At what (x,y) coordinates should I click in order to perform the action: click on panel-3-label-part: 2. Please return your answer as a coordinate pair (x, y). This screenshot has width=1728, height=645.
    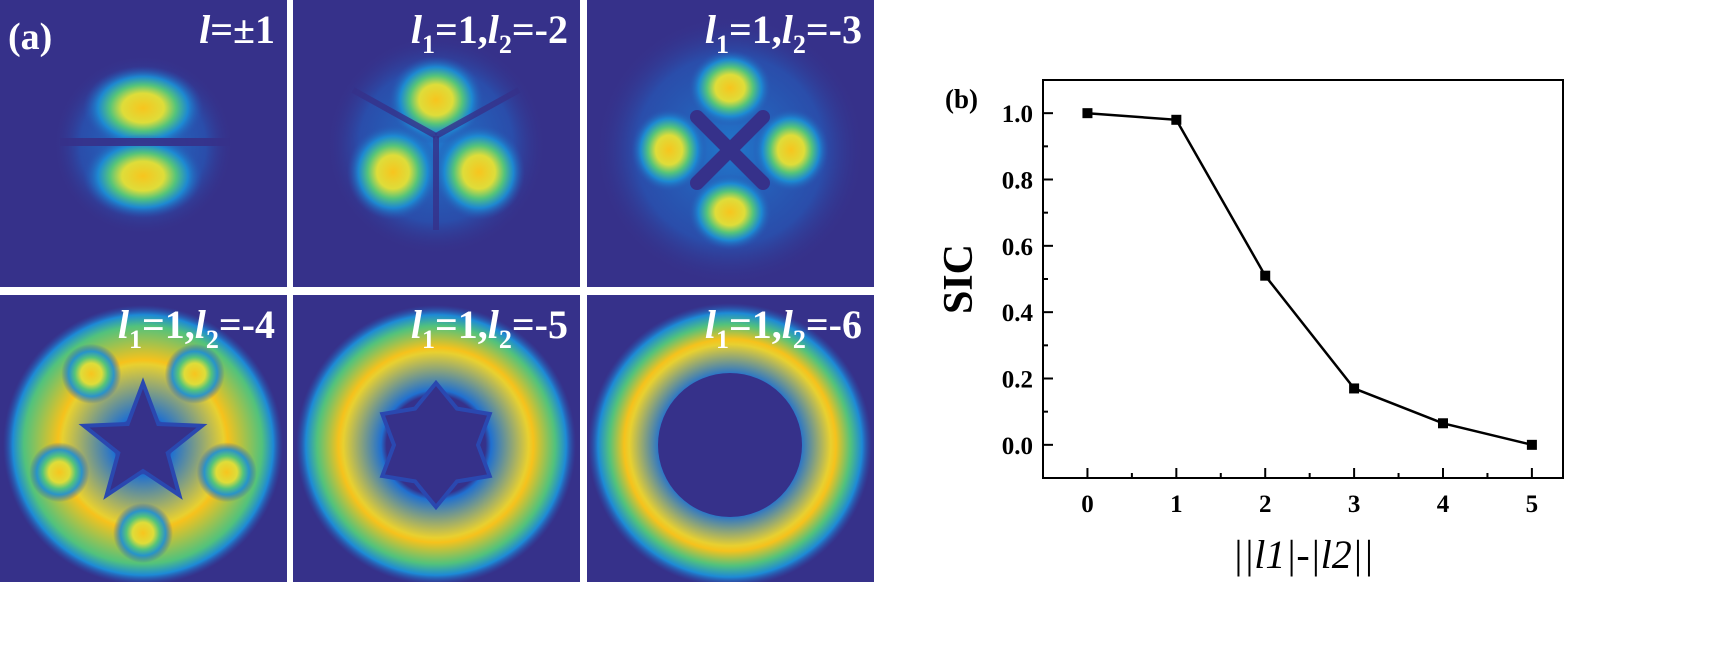
    Looking at the image, I should click on (799, 44).